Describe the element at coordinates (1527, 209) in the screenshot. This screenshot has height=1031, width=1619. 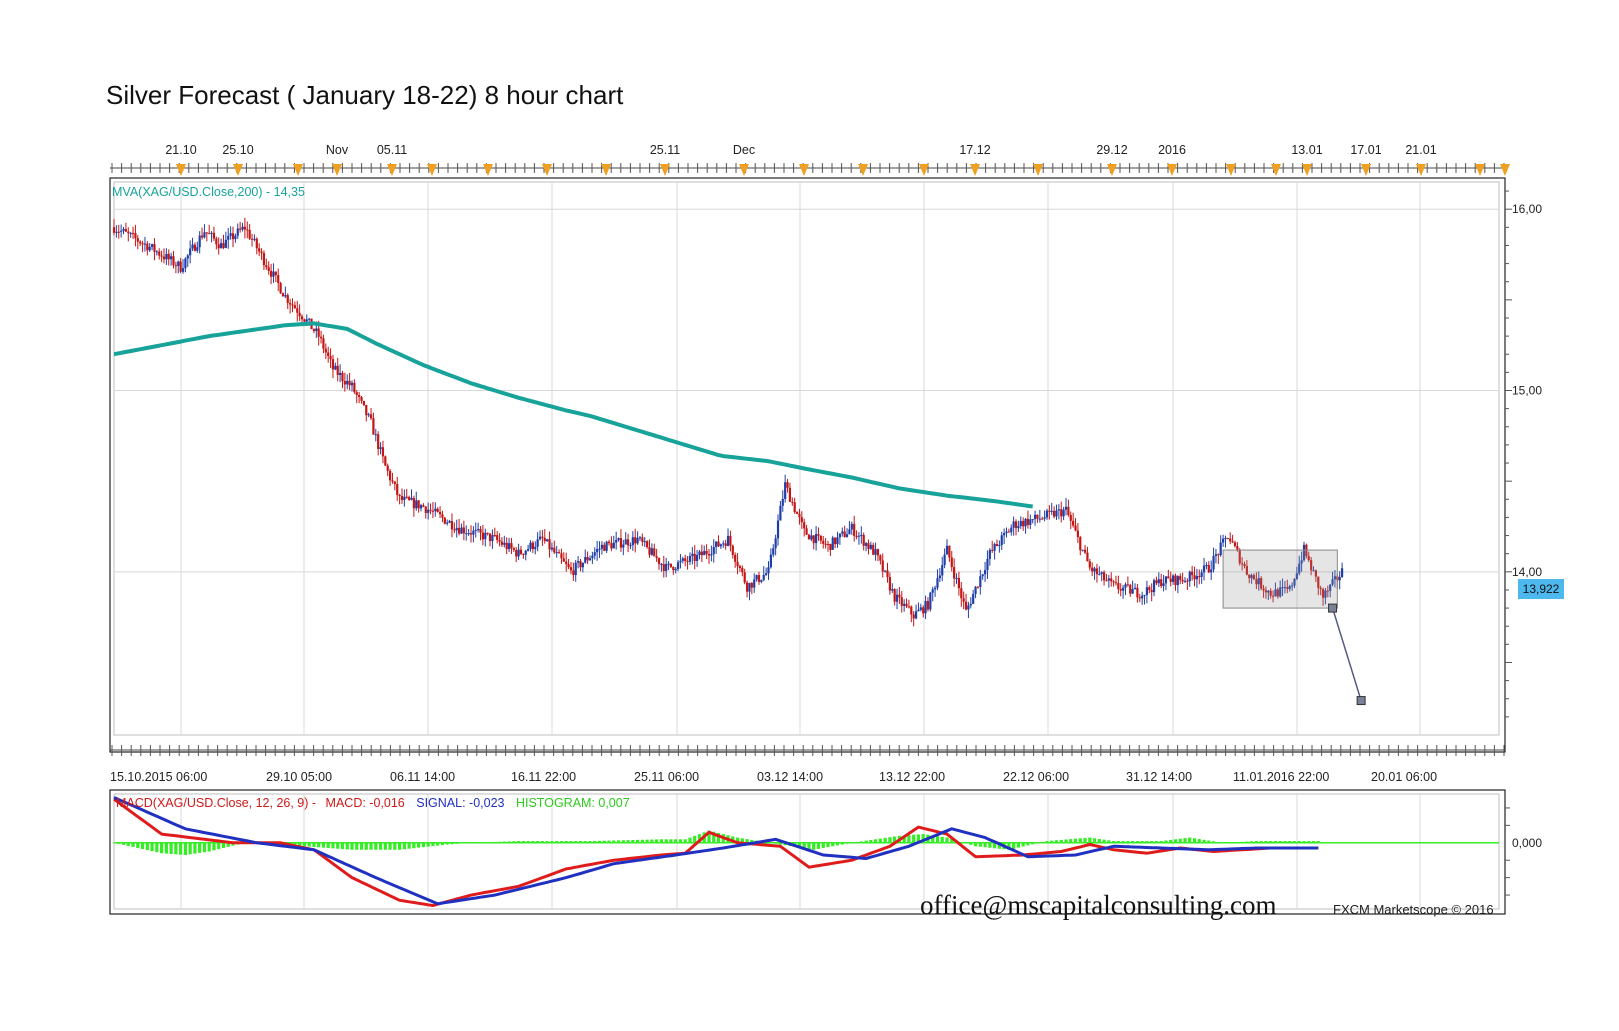
I see `y-axis-label: 16,00` at that location.